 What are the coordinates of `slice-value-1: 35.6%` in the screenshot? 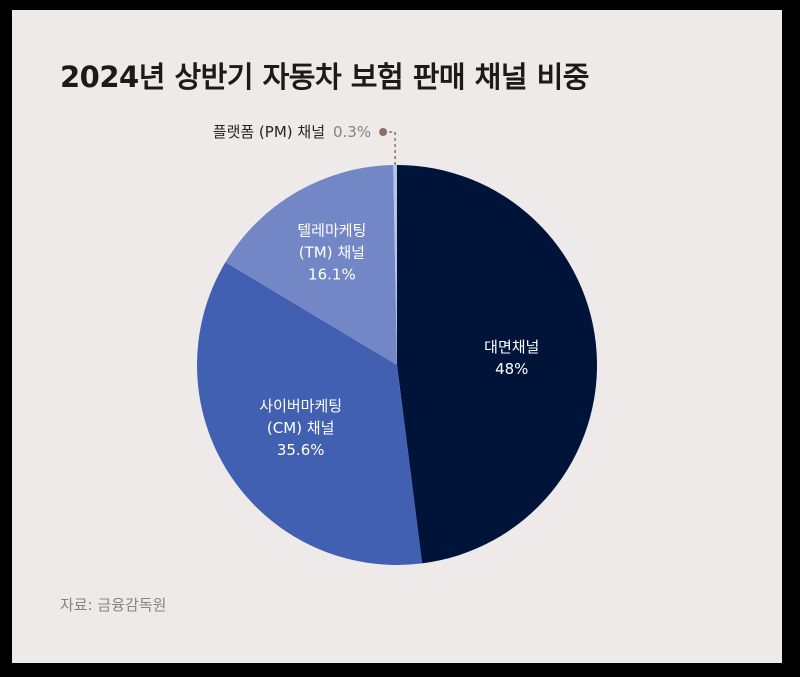 It's located at (301, 450).